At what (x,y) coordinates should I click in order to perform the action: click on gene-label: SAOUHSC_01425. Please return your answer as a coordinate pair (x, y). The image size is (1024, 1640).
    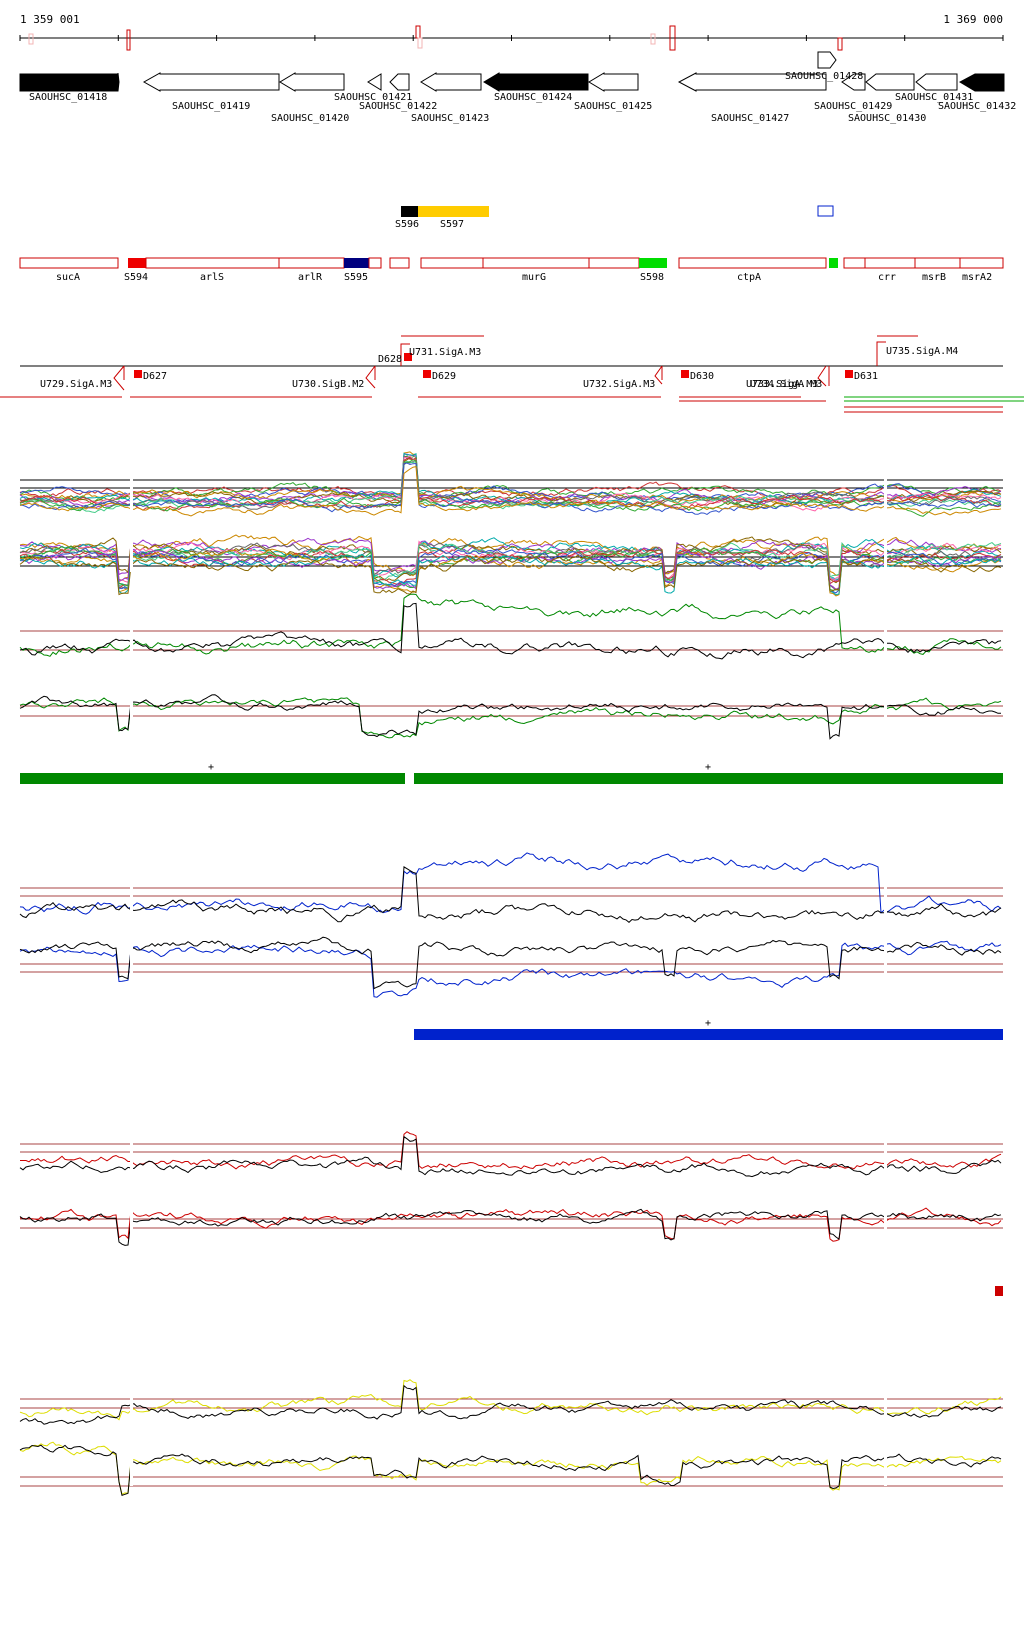
    Looking at the image, I should click on (613, 106).